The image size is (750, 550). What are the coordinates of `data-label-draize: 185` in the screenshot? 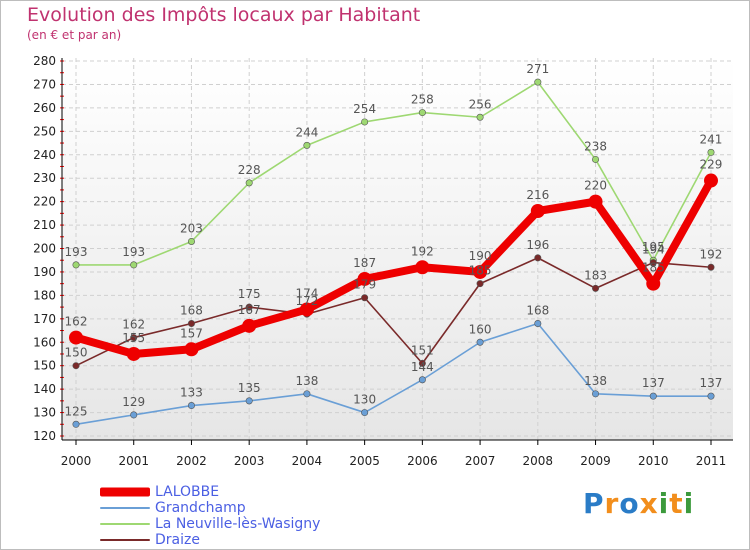 It's located at (480, 271).